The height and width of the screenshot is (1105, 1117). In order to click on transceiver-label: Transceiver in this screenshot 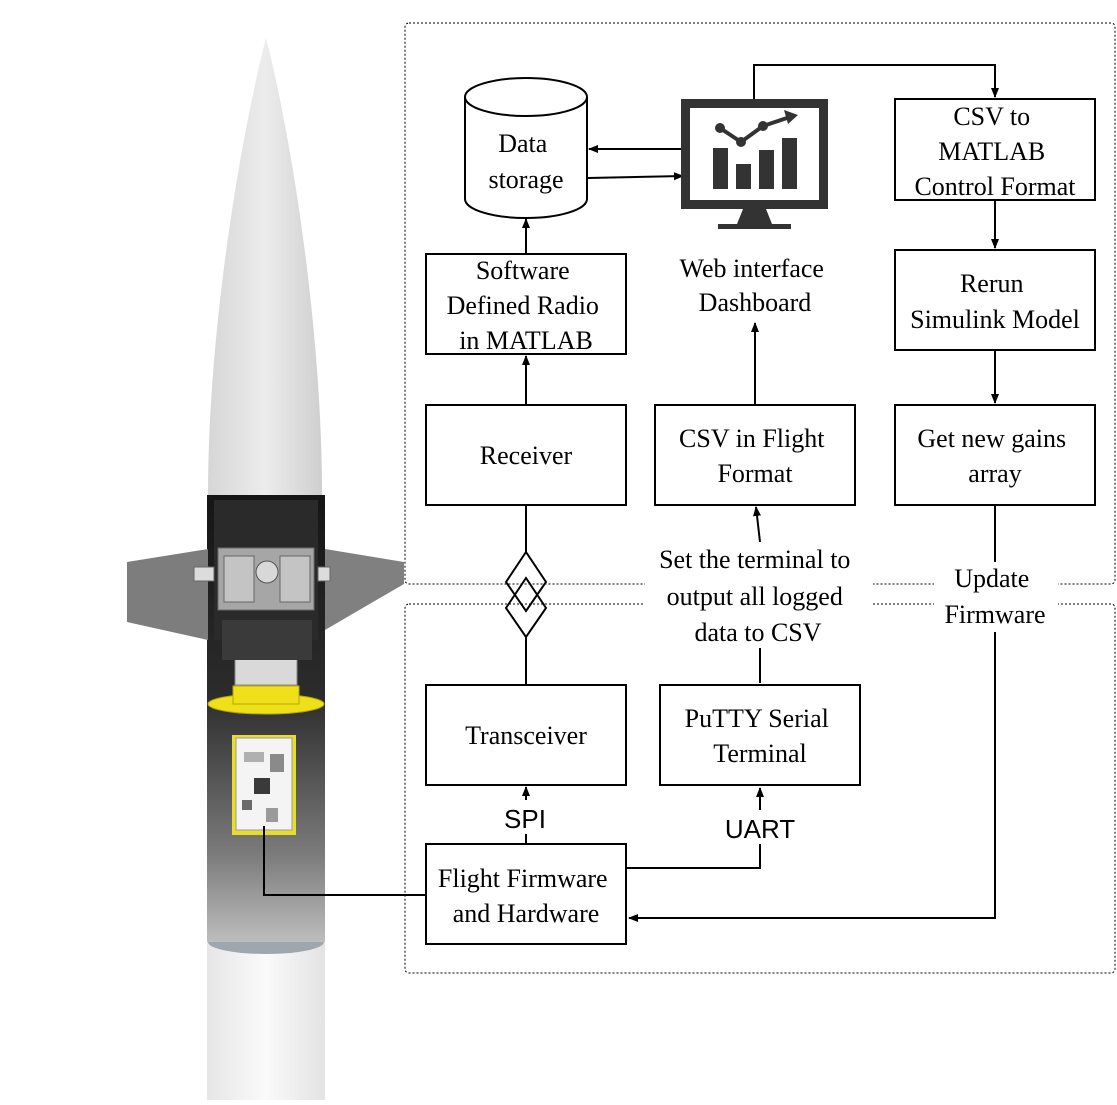, I will do `click(526, 735)`.